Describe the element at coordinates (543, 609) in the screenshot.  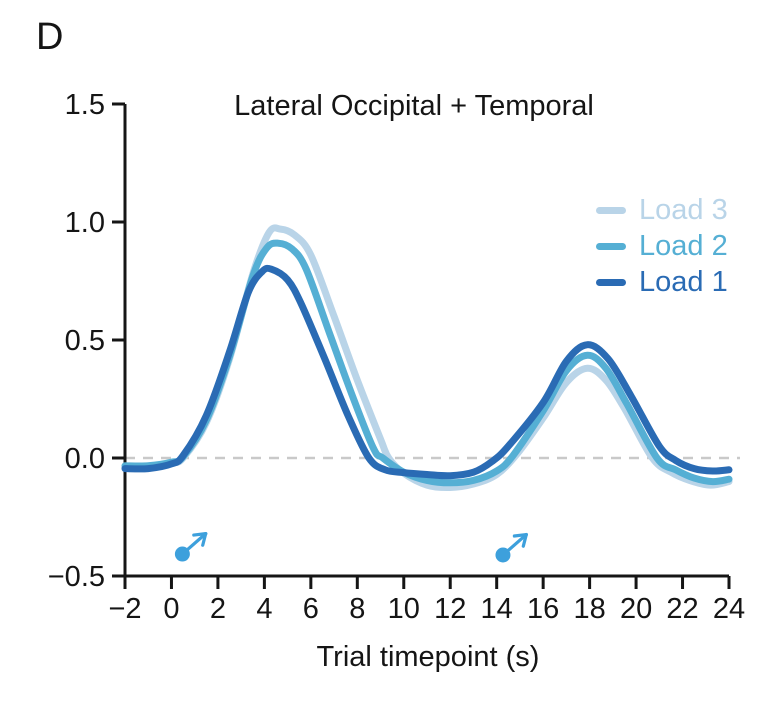
I see `x-tick-label: 16` at that location.